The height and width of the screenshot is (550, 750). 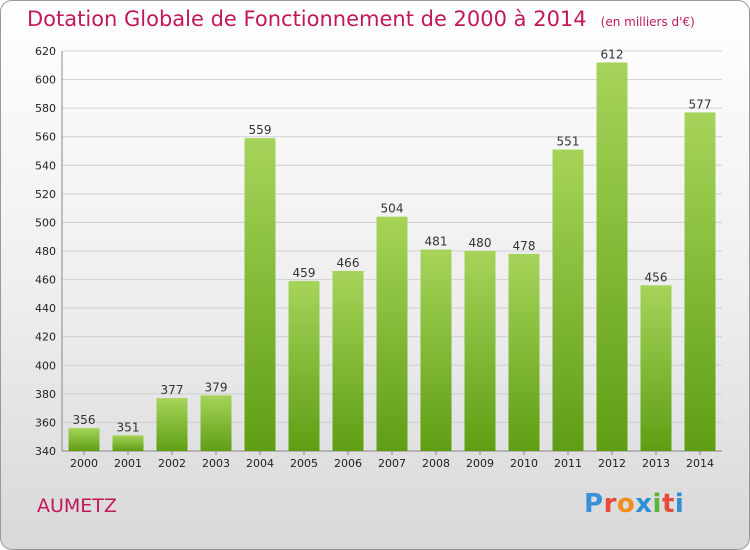 What do you see at coordinates (647, 22) in the screenshot?
I see `chart-unit-note: (en milliers d'€)` at bounding box center [647, 22].